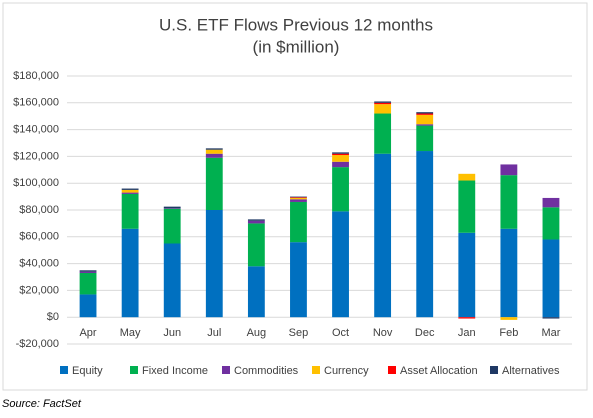  What do you see at coordinates (87, 333) in the screenshot?
I see `x-tick-label: Apr` at bounding box center [87, 333].